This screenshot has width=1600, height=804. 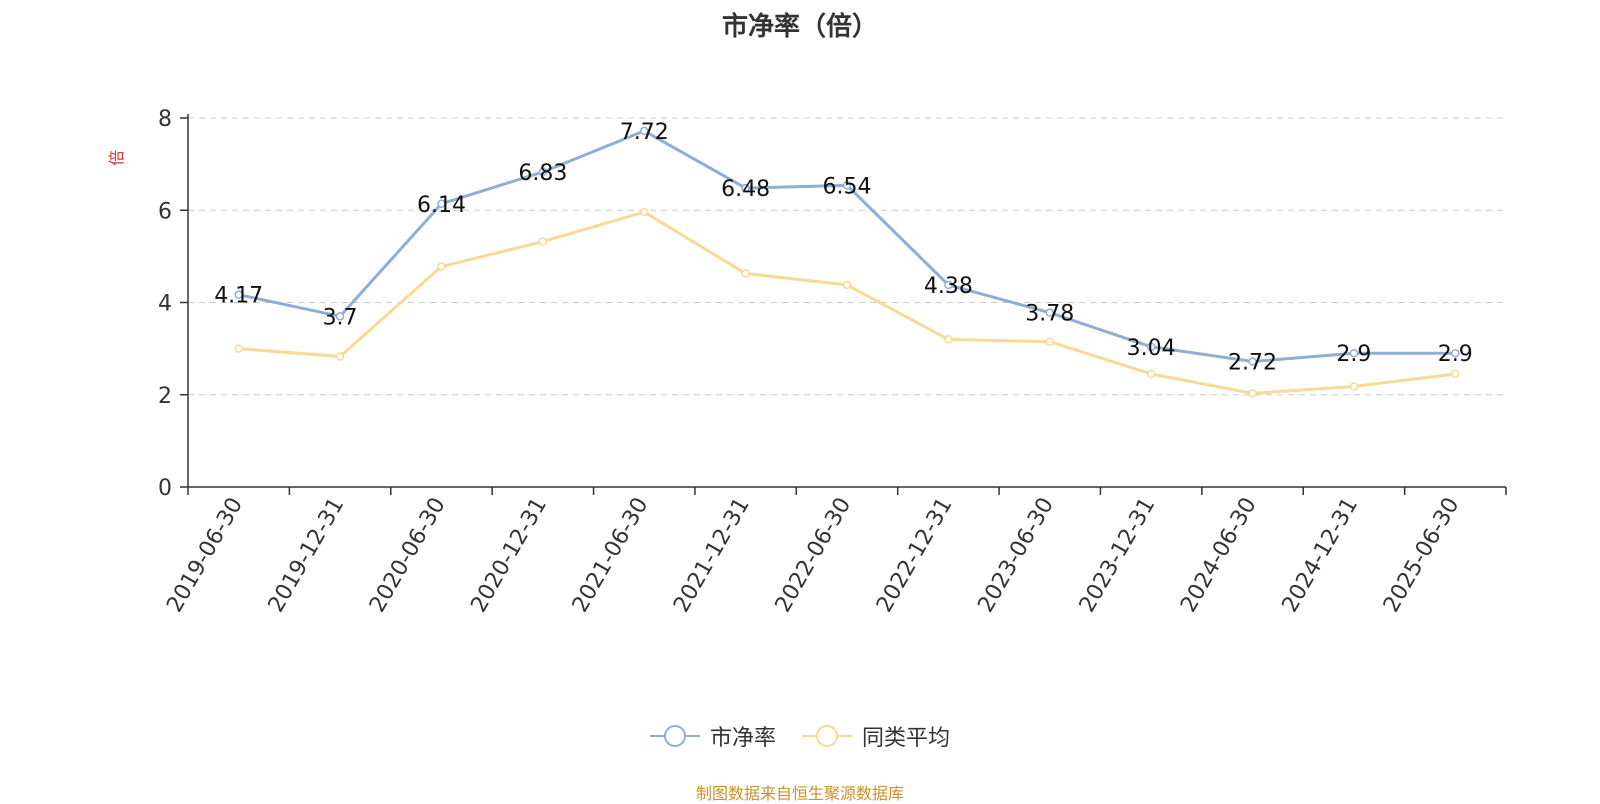 I want to click on legend-label-pb: 市净率, so click(x=742, y=738).